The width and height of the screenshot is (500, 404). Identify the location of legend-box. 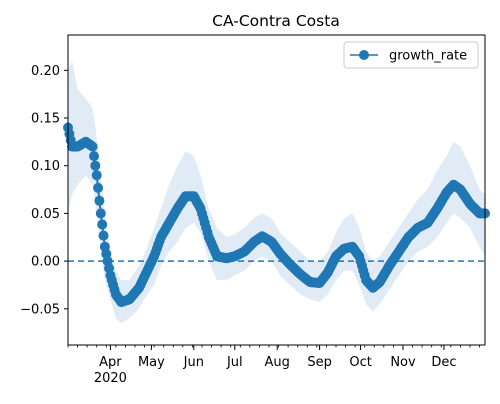
(411, 55).